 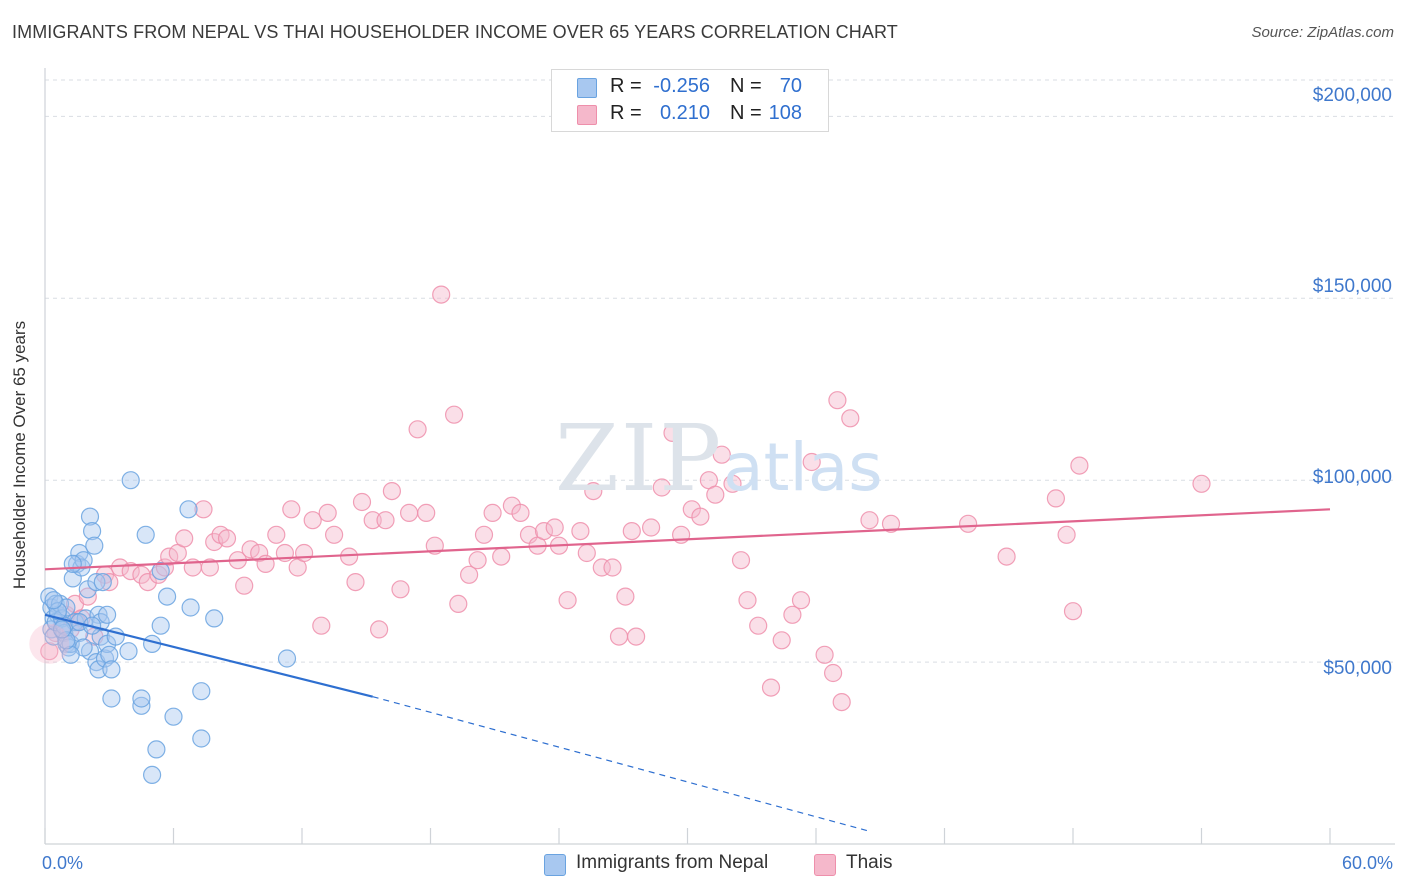 I want to click on trend-line-extension-nepal, so click(x=621, y=764).